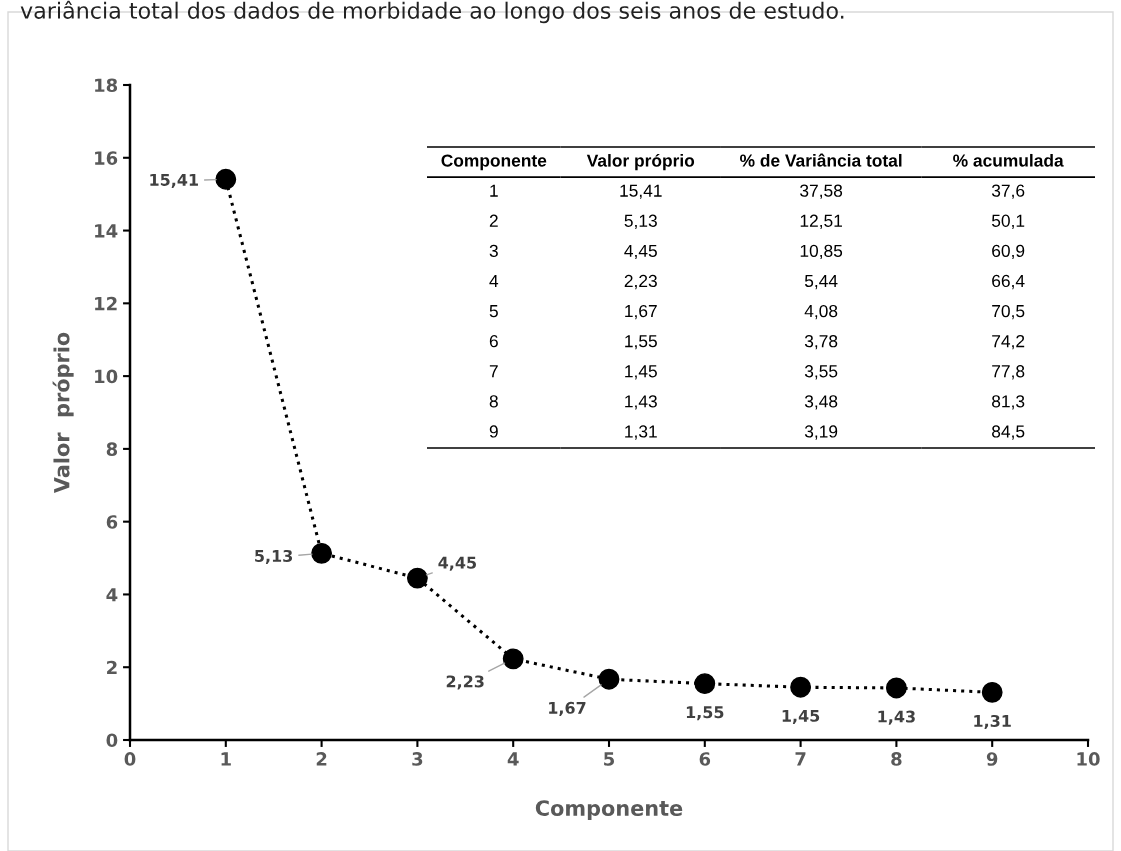 Image resolution: width=1121 pixels, height=851 pixels. I want to click on annotation: 1, so click(494, 190).